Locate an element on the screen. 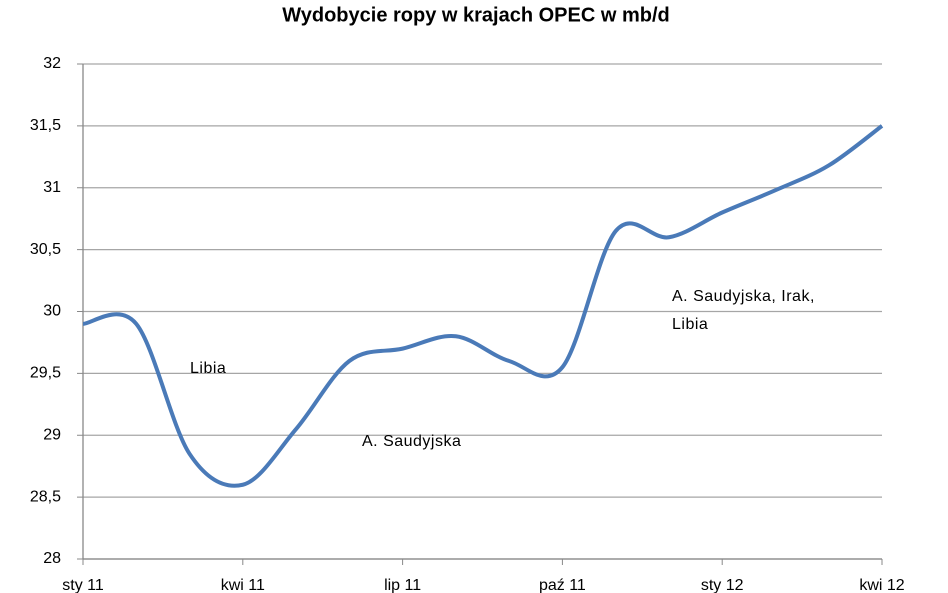 The width and height of the screenshot is (948, 593). x-tick-label: kwi 11 is located at coordinates (243, 585).